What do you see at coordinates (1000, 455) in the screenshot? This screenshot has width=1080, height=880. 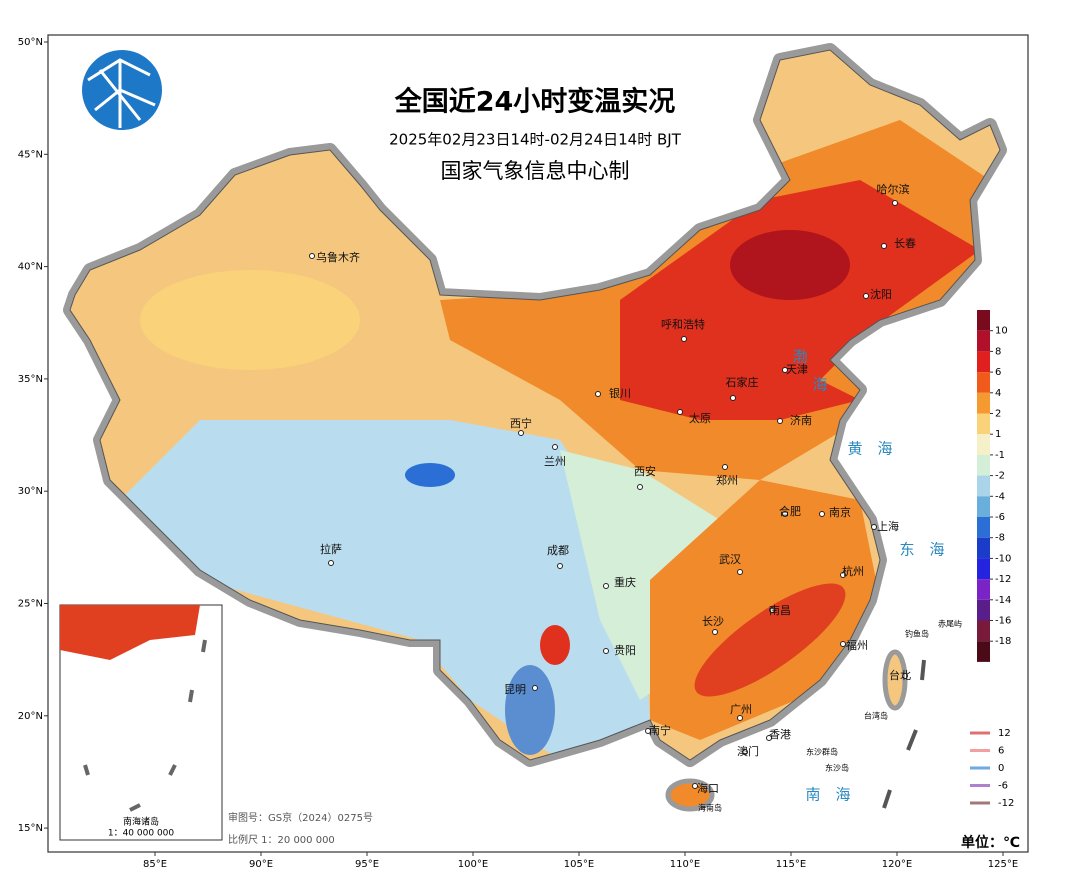 I see `colorbar-label: -1` at bounding box center [1000, 455].